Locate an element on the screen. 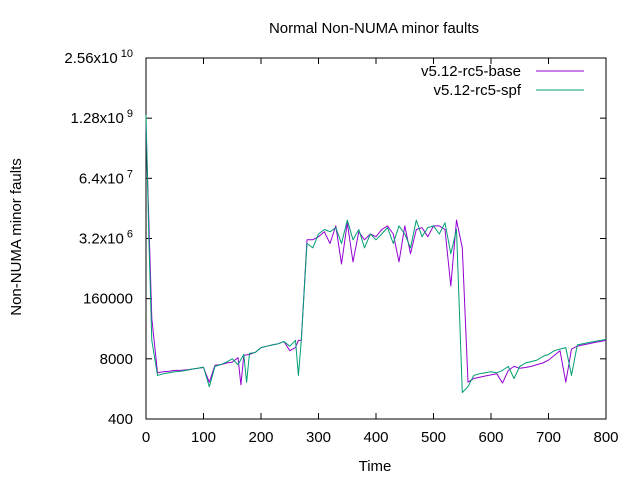  legend-label: v5.12-rc5-base is located at coordinates (471, 71).